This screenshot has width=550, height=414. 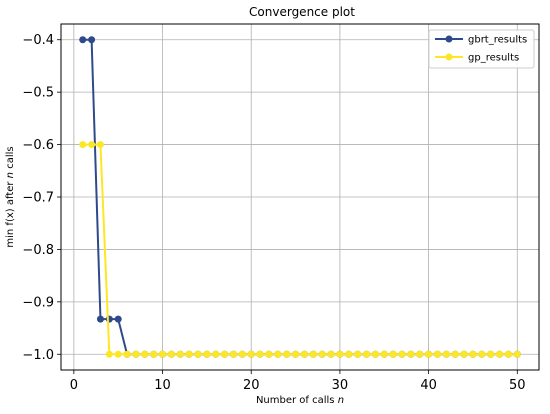 What do you see at coordinates (493, 58) in the screenshot?
I see `legend-label-gp: gp_results` at bounding box center [493, 58].